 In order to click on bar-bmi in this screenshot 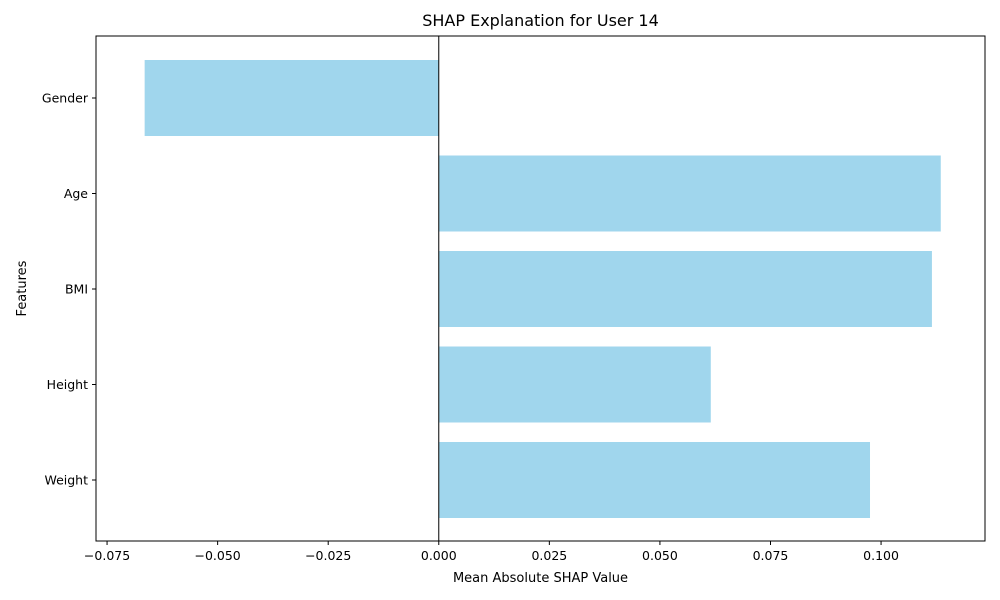, I will do `click(685, 289)`.